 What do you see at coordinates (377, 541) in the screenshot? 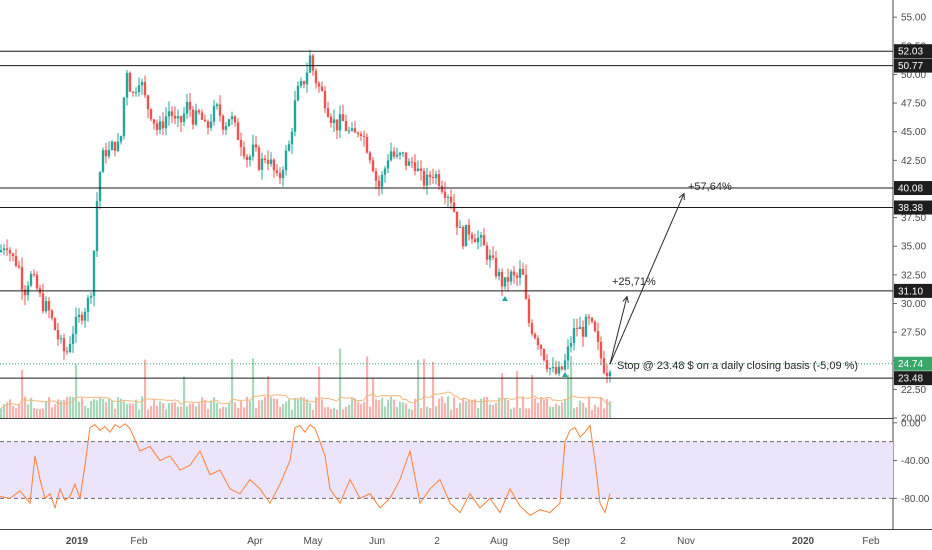
I see `time-tick-label: Jun` at bounding box center [377, 541].